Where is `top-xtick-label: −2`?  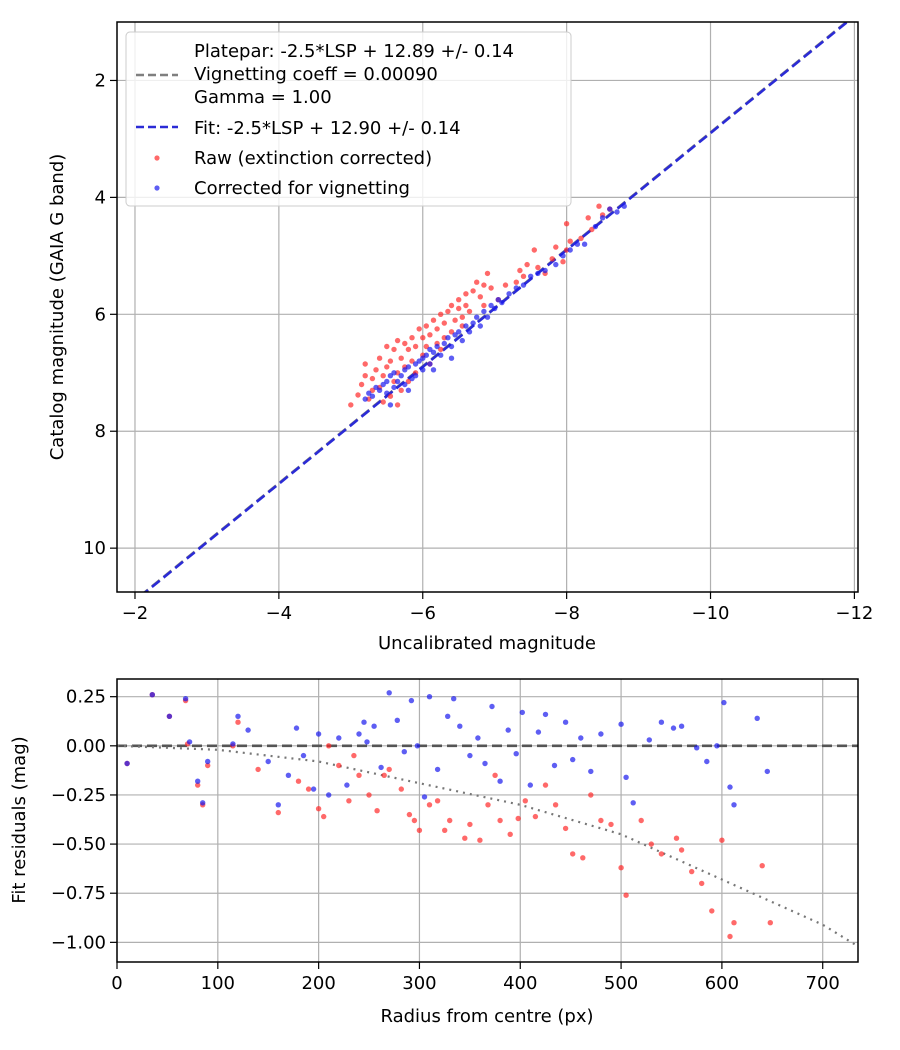 top-xtick-label: −2 is located at coordinates (135, 613).